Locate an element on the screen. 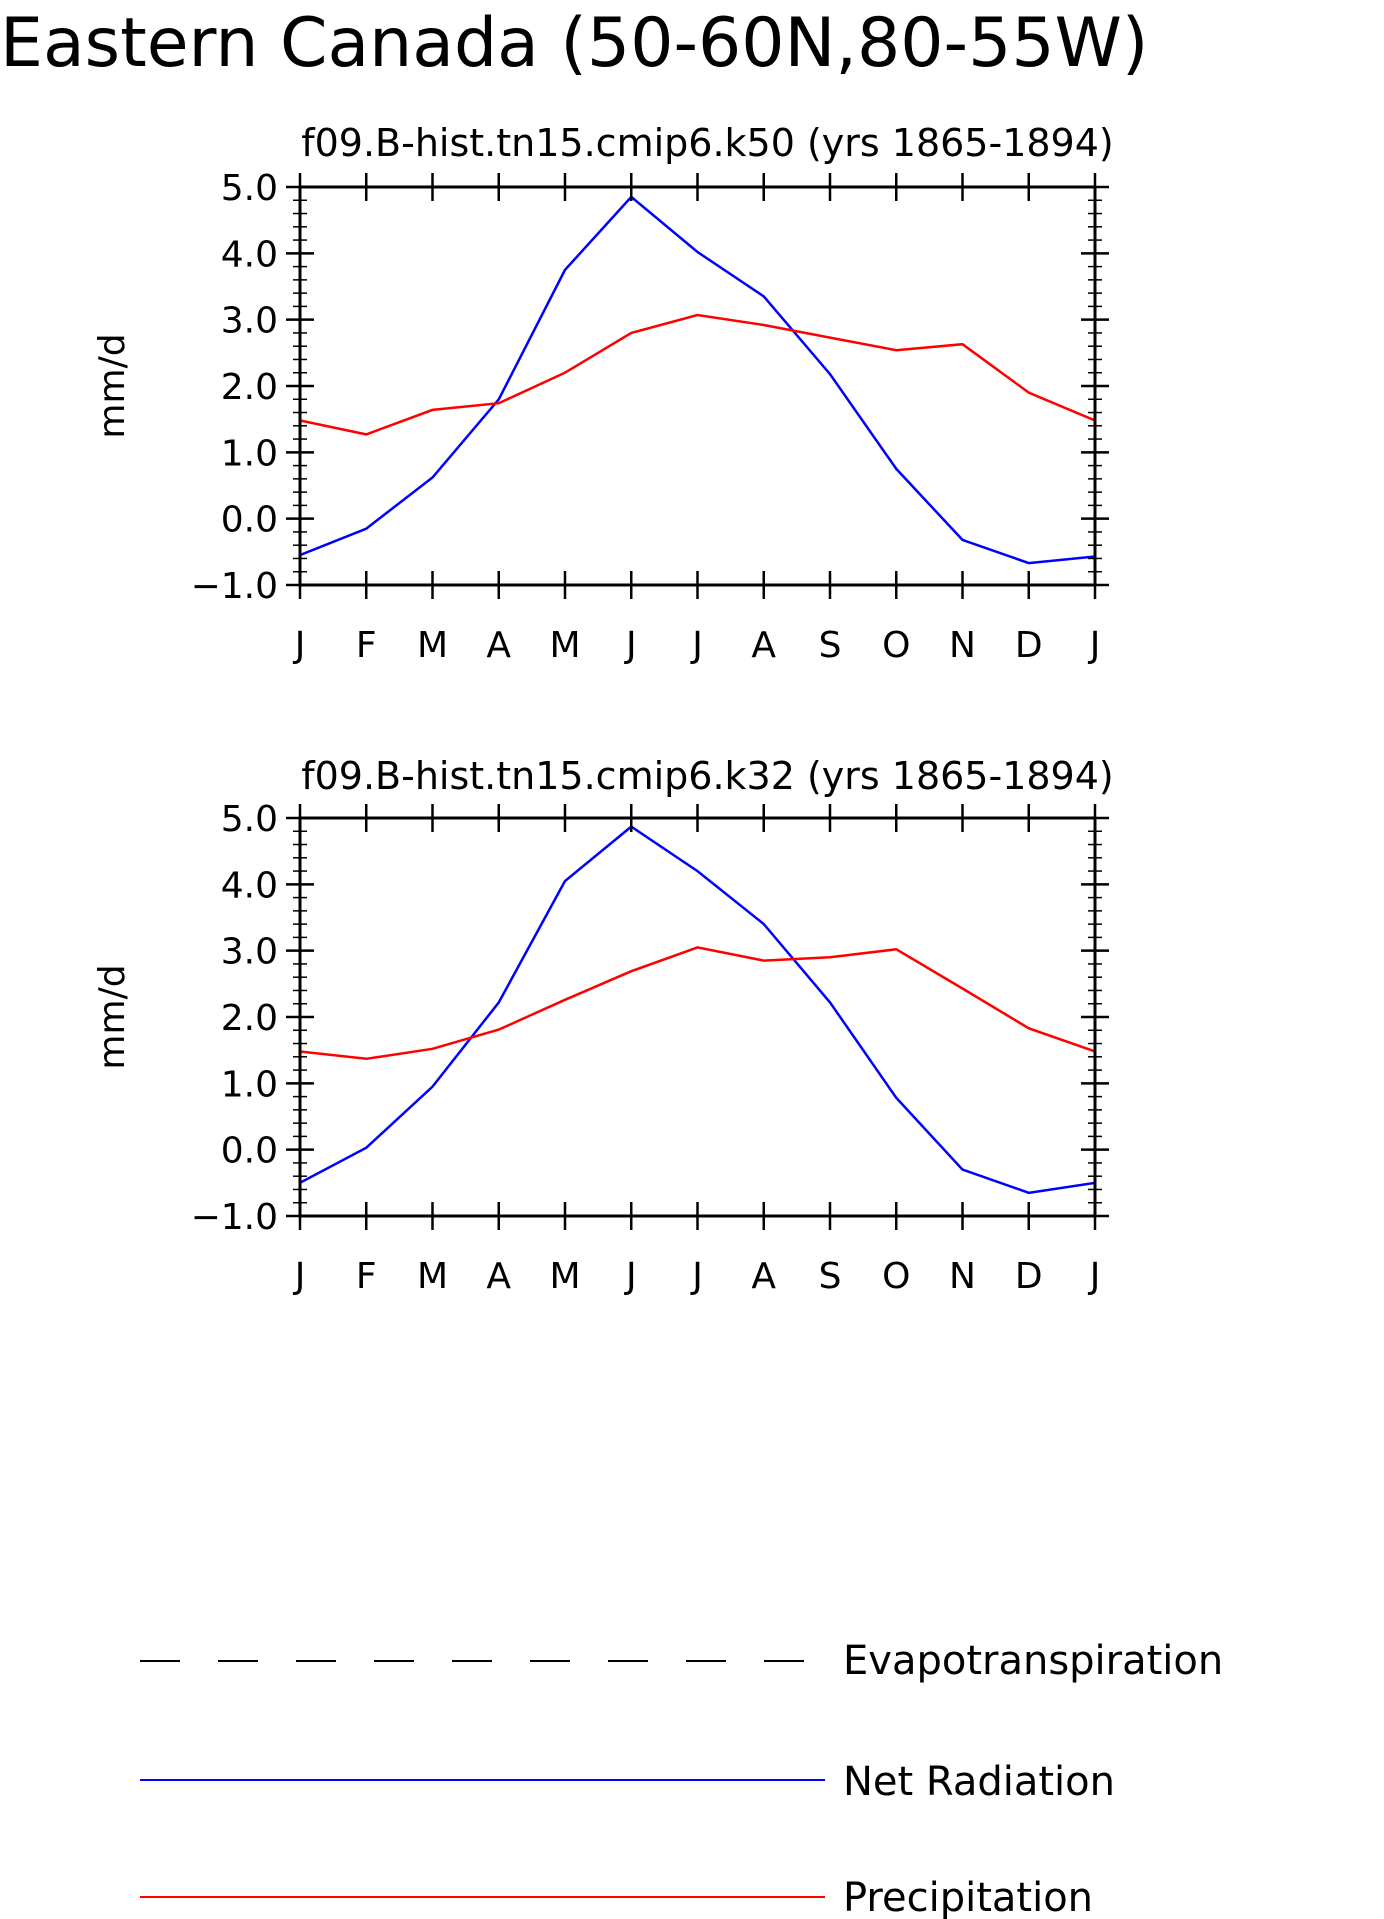 The height and width of the screenshot is (1919, 1384). legend-label-precipitation: Precipitation is located at coordinates (968, 1897).